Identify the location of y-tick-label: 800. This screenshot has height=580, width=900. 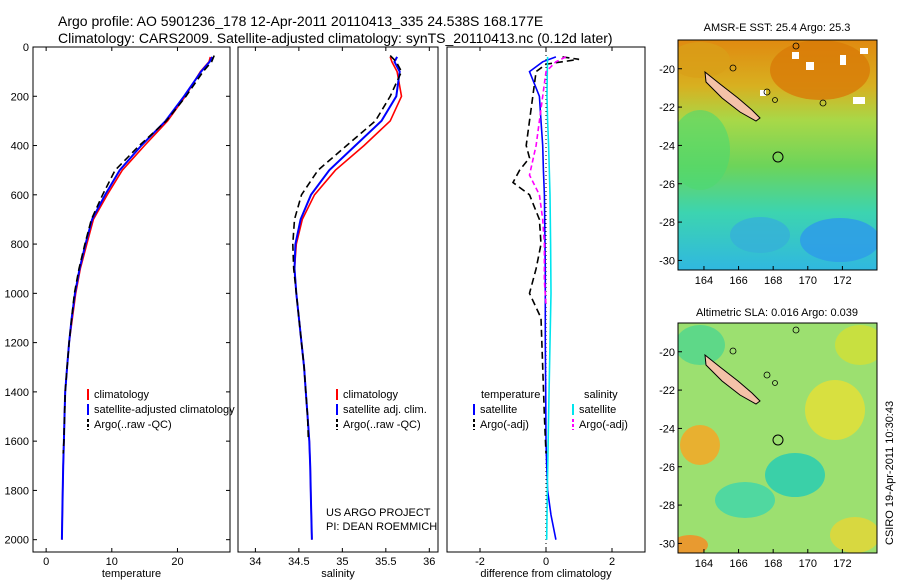
(20, 245).